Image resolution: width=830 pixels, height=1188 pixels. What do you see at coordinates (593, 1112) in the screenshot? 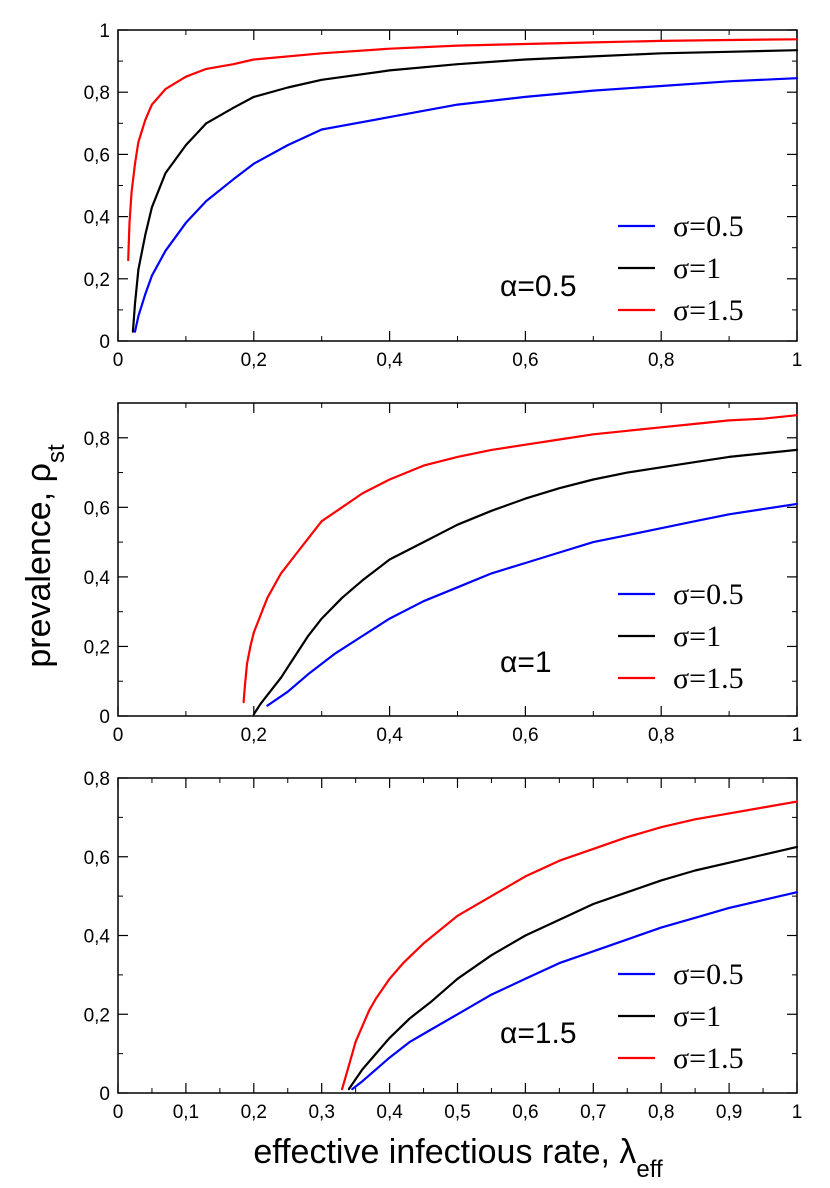
I see `x-tick-label: 0,7` at bounding box center [593, 1112].